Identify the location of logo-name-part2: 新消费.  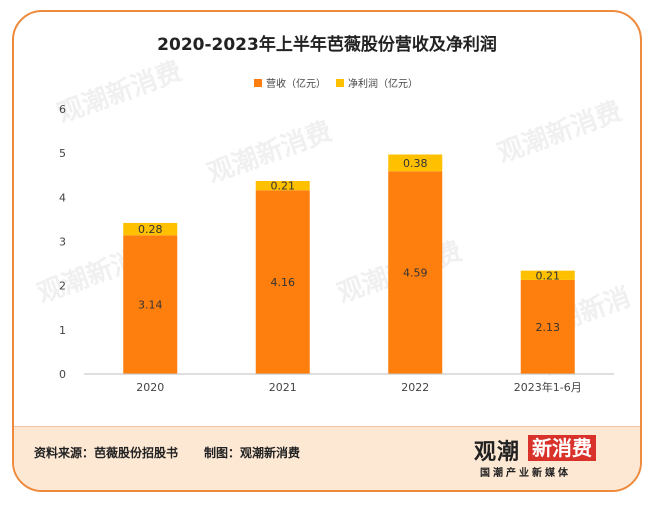
(562, 448).